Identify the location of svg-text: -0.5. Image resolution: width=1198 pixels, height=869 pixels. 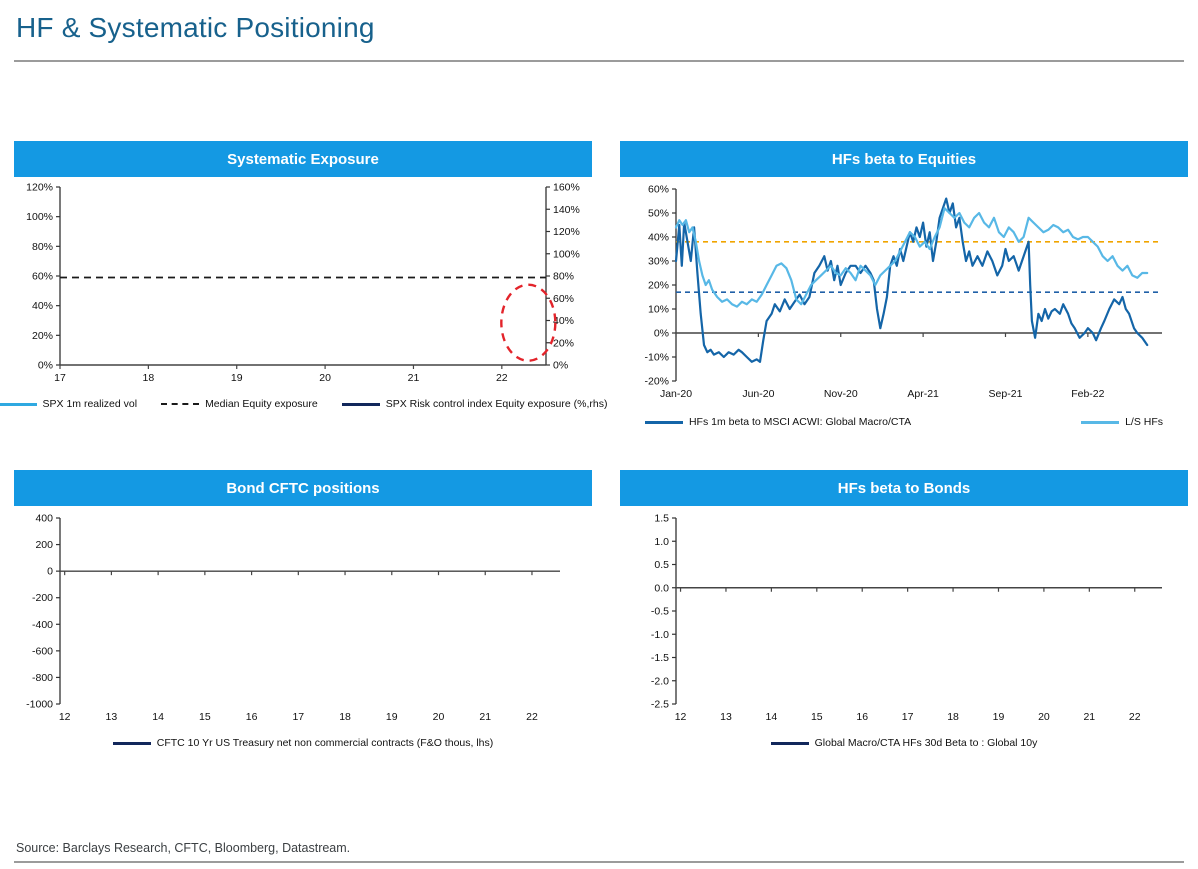
(660, 612).